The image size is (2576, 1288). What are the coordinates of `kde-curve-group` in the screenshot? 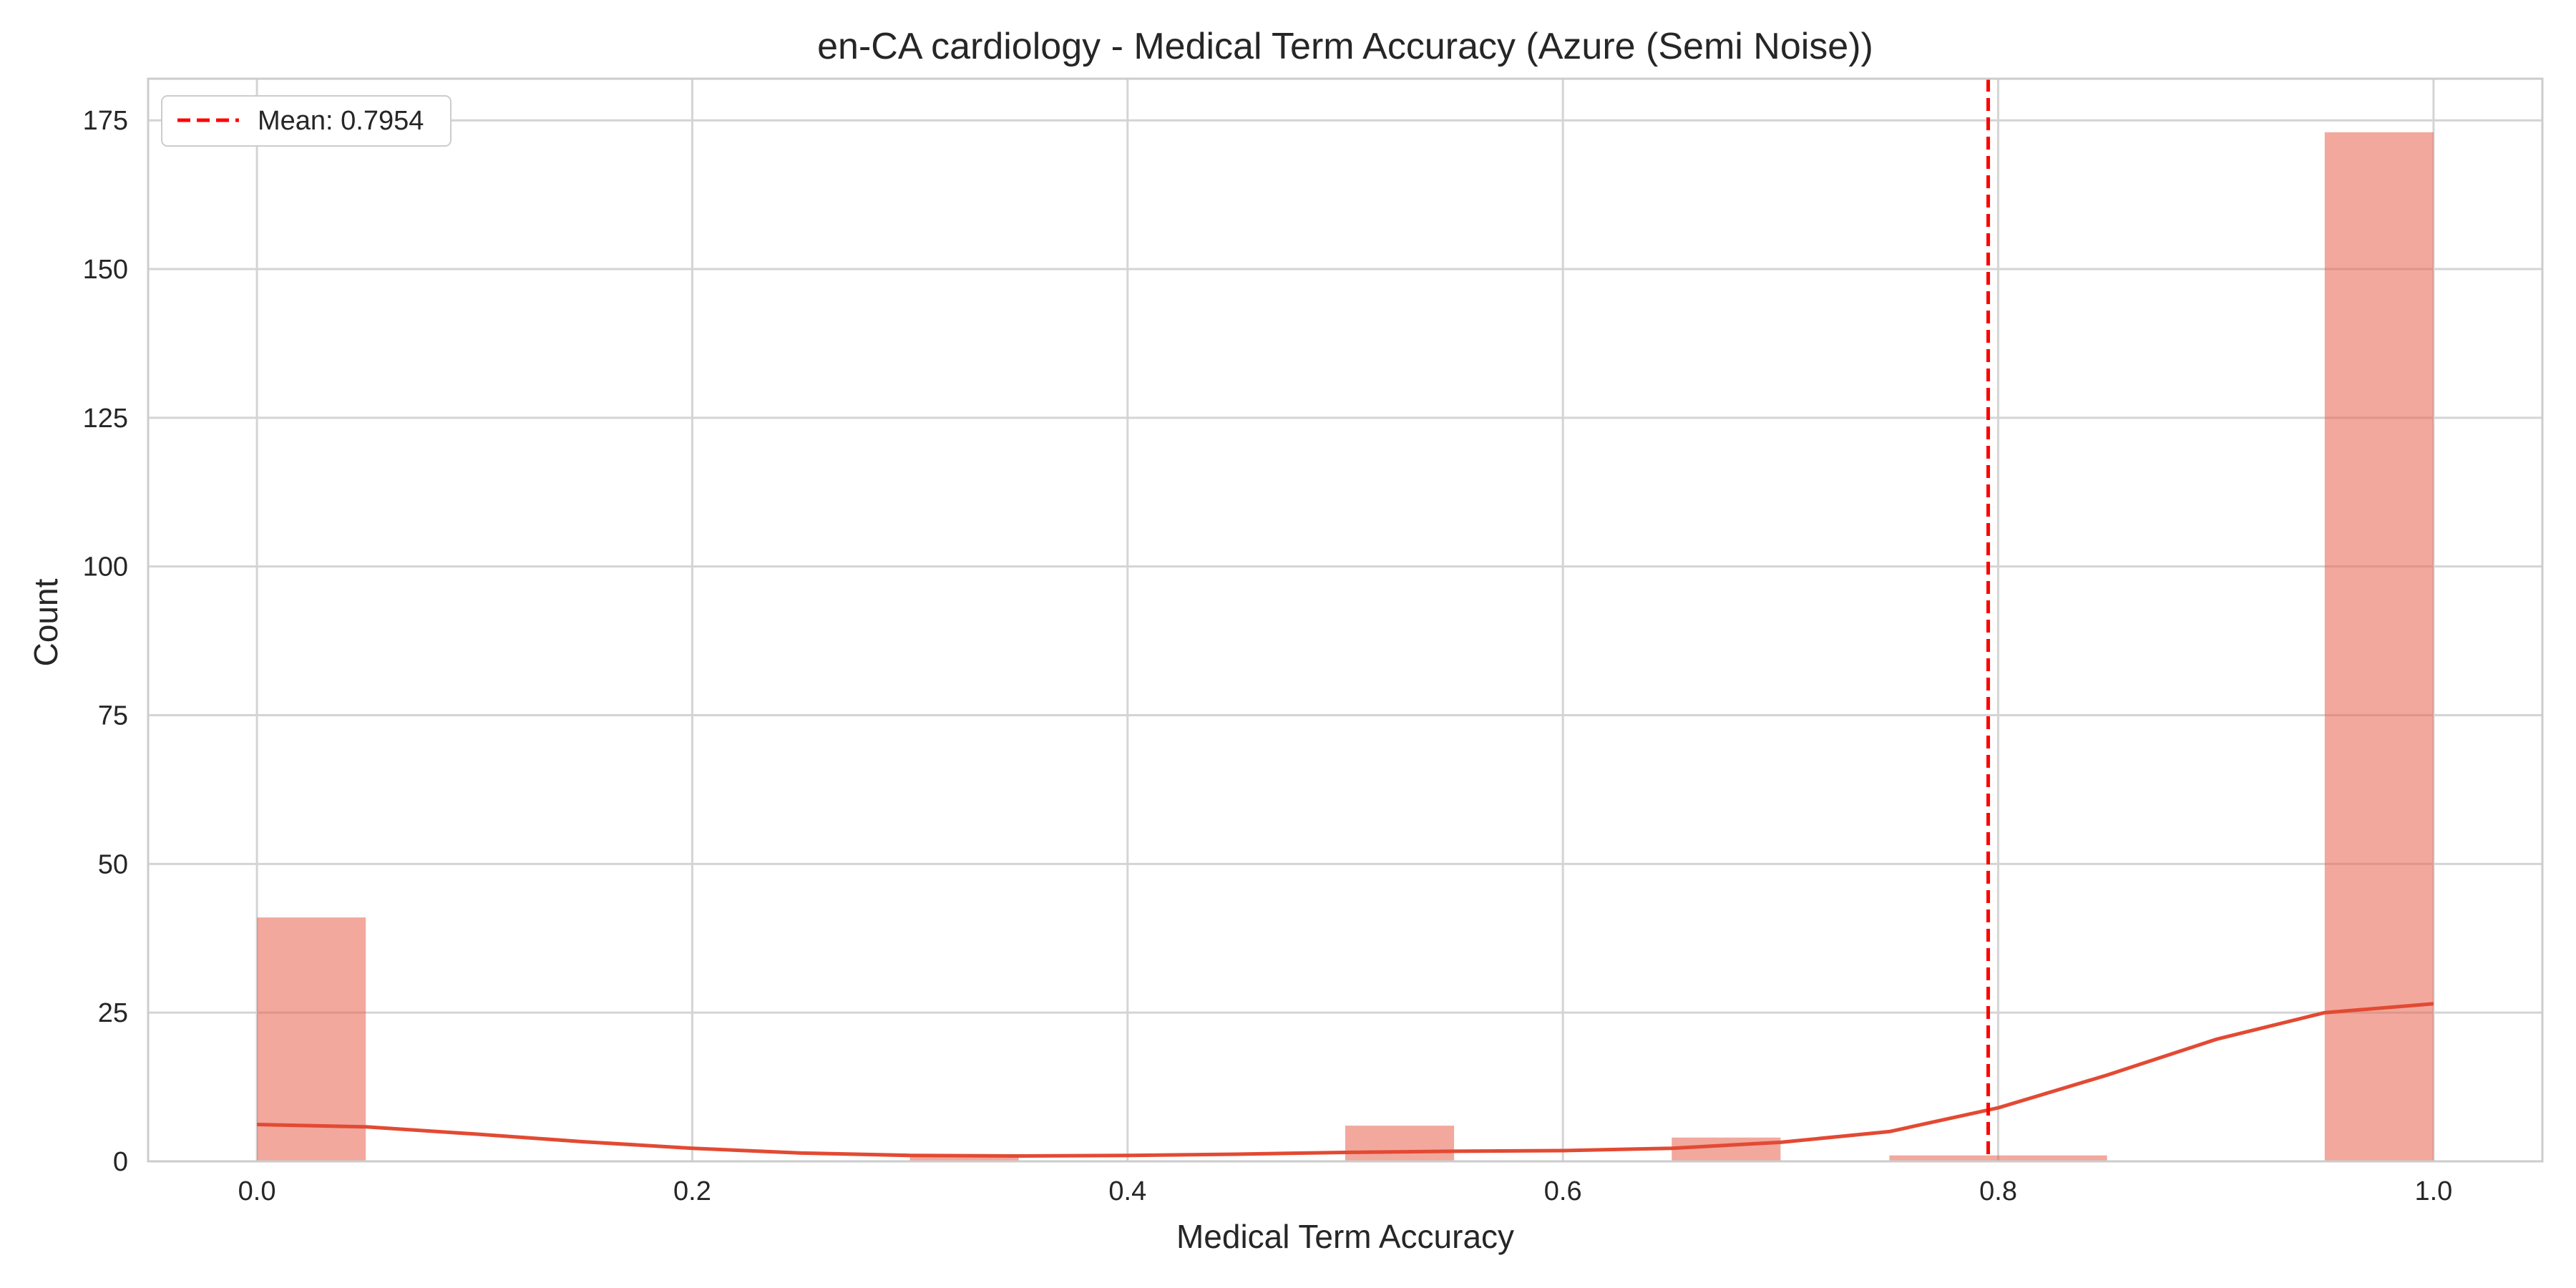 It's located at (1345, 1080).